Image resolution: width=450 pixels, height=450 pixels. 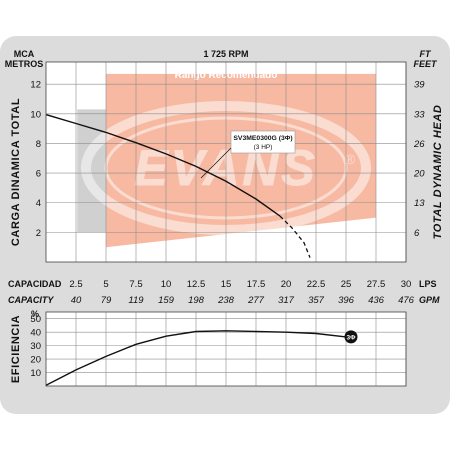 What do you see at coordinates (225, 54) in the screenshot?
I see `chart-title: 1 725 RPM` at bounding box center [225, 54].